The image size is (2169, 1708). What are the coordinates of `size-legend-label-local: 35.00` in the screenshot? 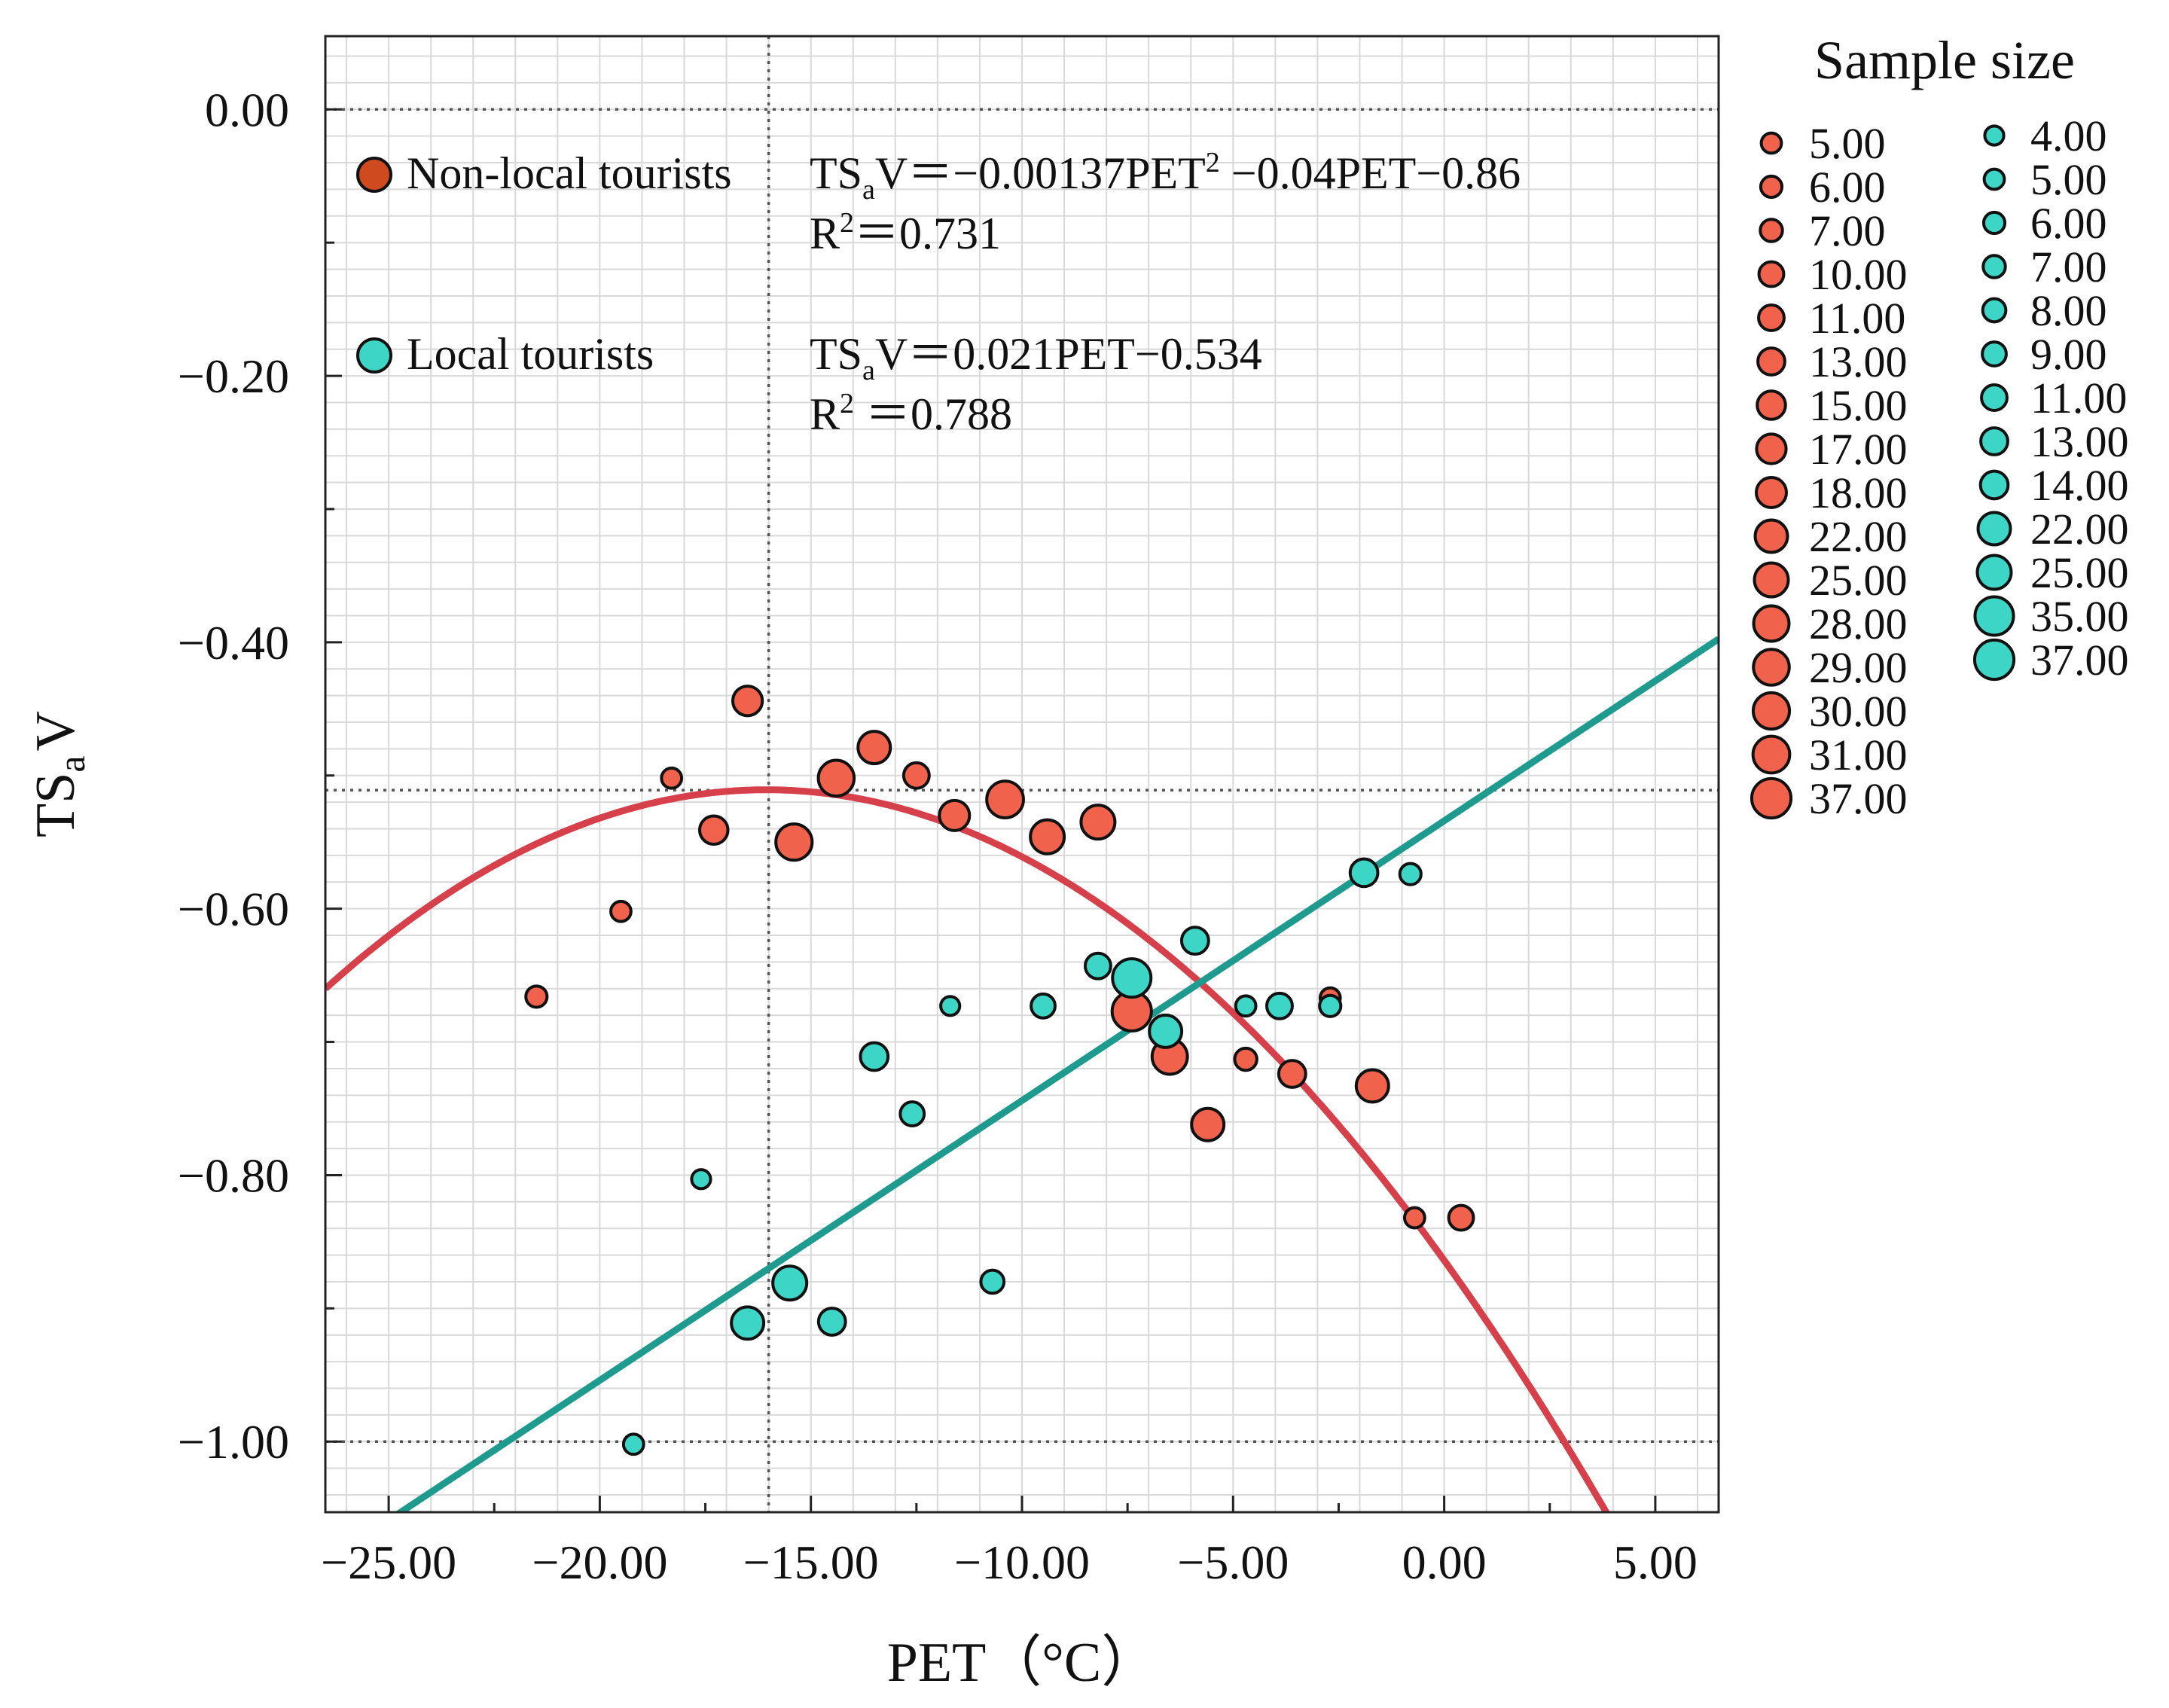 It's located at (2079, 616).